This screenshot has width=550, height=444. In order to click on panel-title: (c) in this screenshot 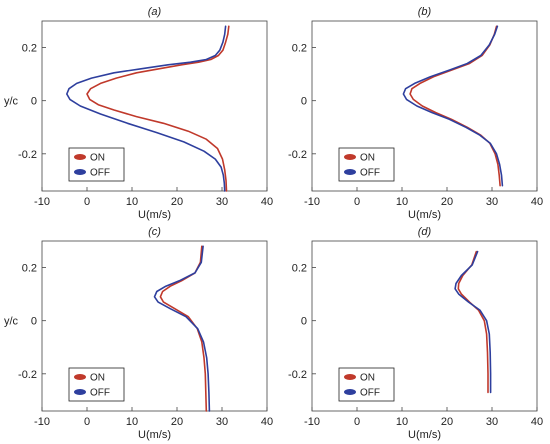, I will do `click(154, 232)`.